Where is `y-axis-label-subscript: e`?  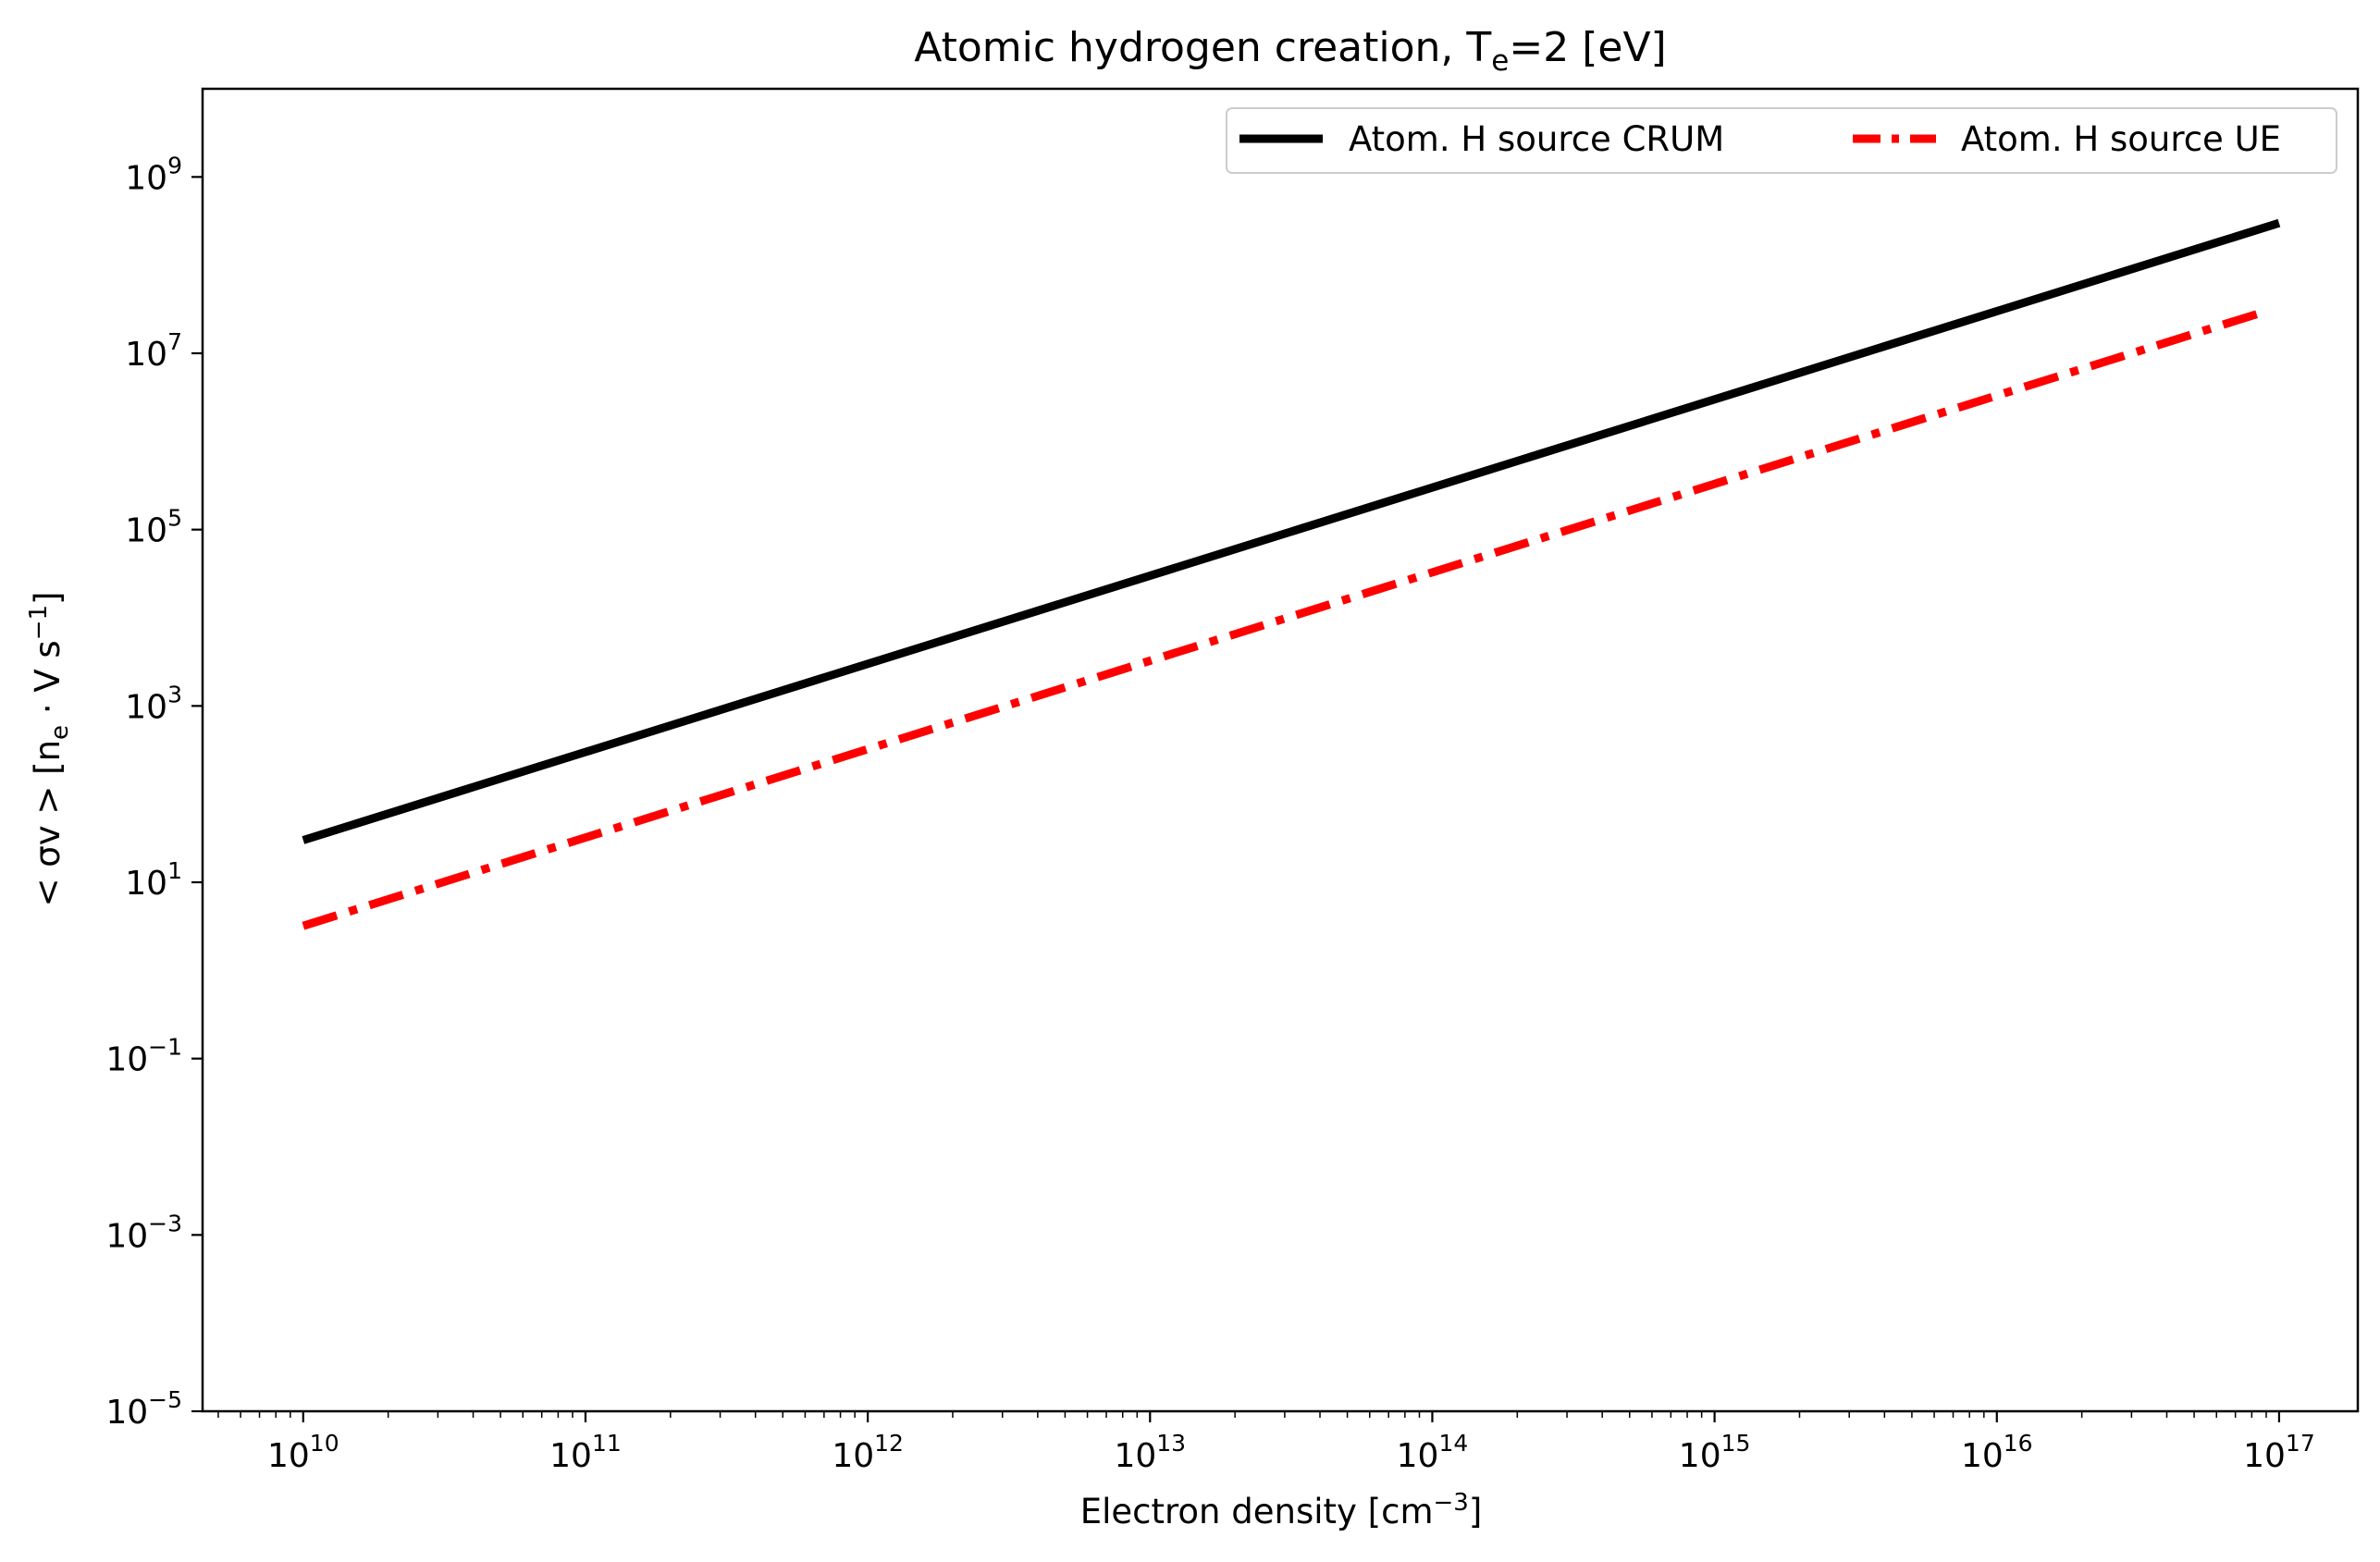
y-axis-label-subscript: e is located at coordinates (60, 732).